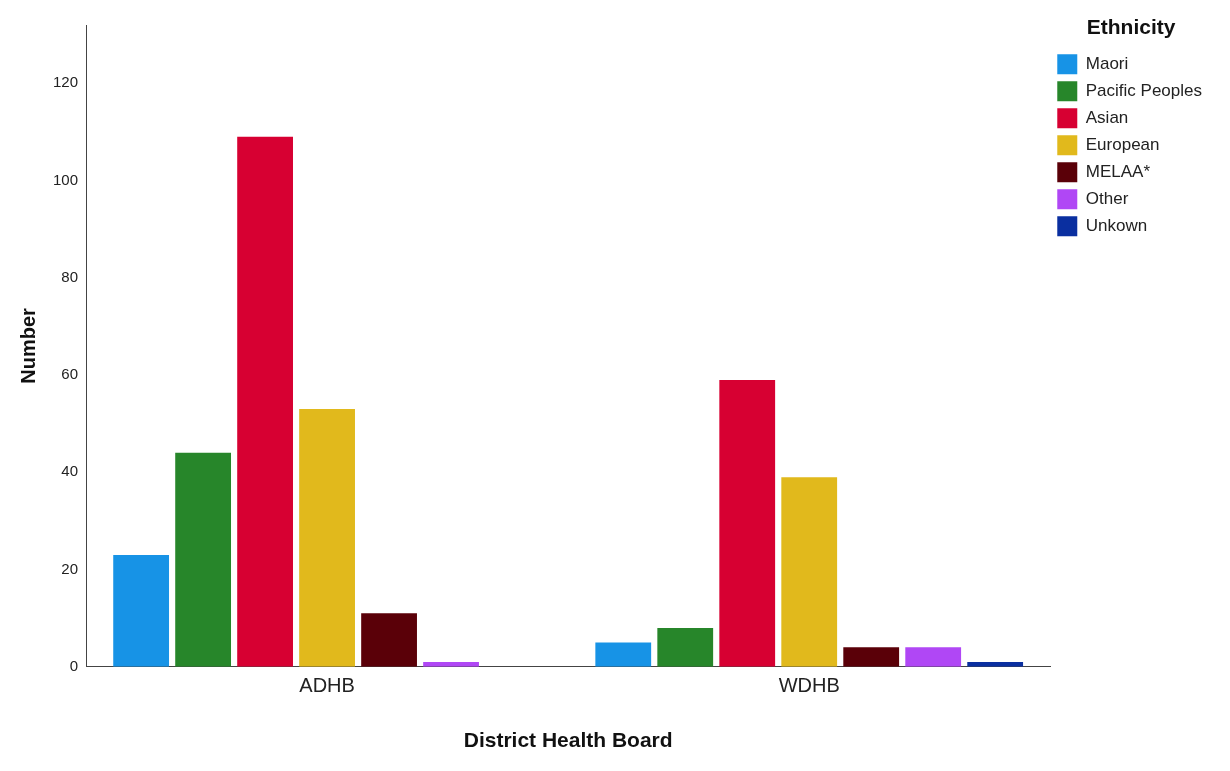 The width and height of the screenshot is (1230, 771). What do you see at coordinates (74, 665) in the screenshot?
I see `y-tick-label: 0` at bounding box center [74, 665].